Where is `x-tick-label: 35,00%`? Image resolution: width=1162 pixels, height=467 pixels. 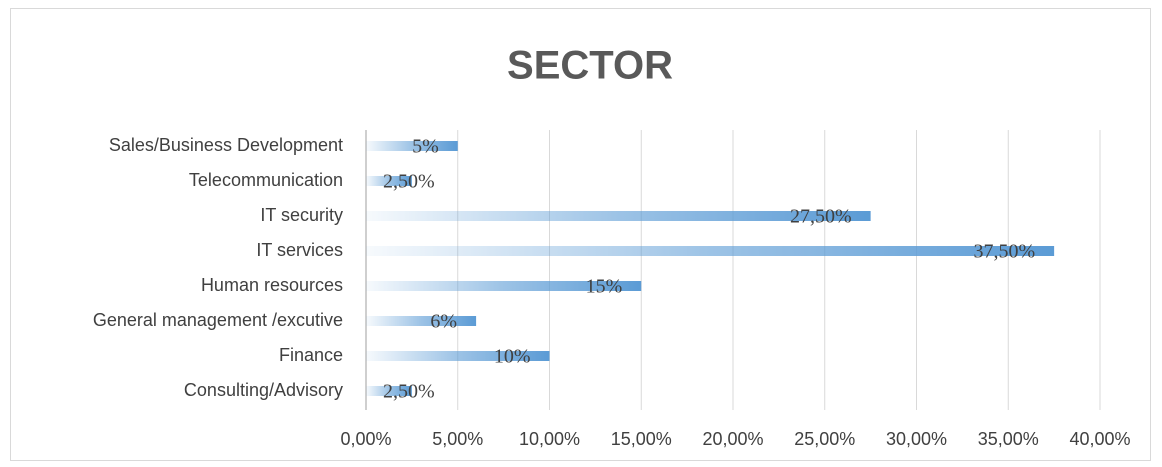 x-tick-label: 35,00% is located at coordinates (1008, 439).